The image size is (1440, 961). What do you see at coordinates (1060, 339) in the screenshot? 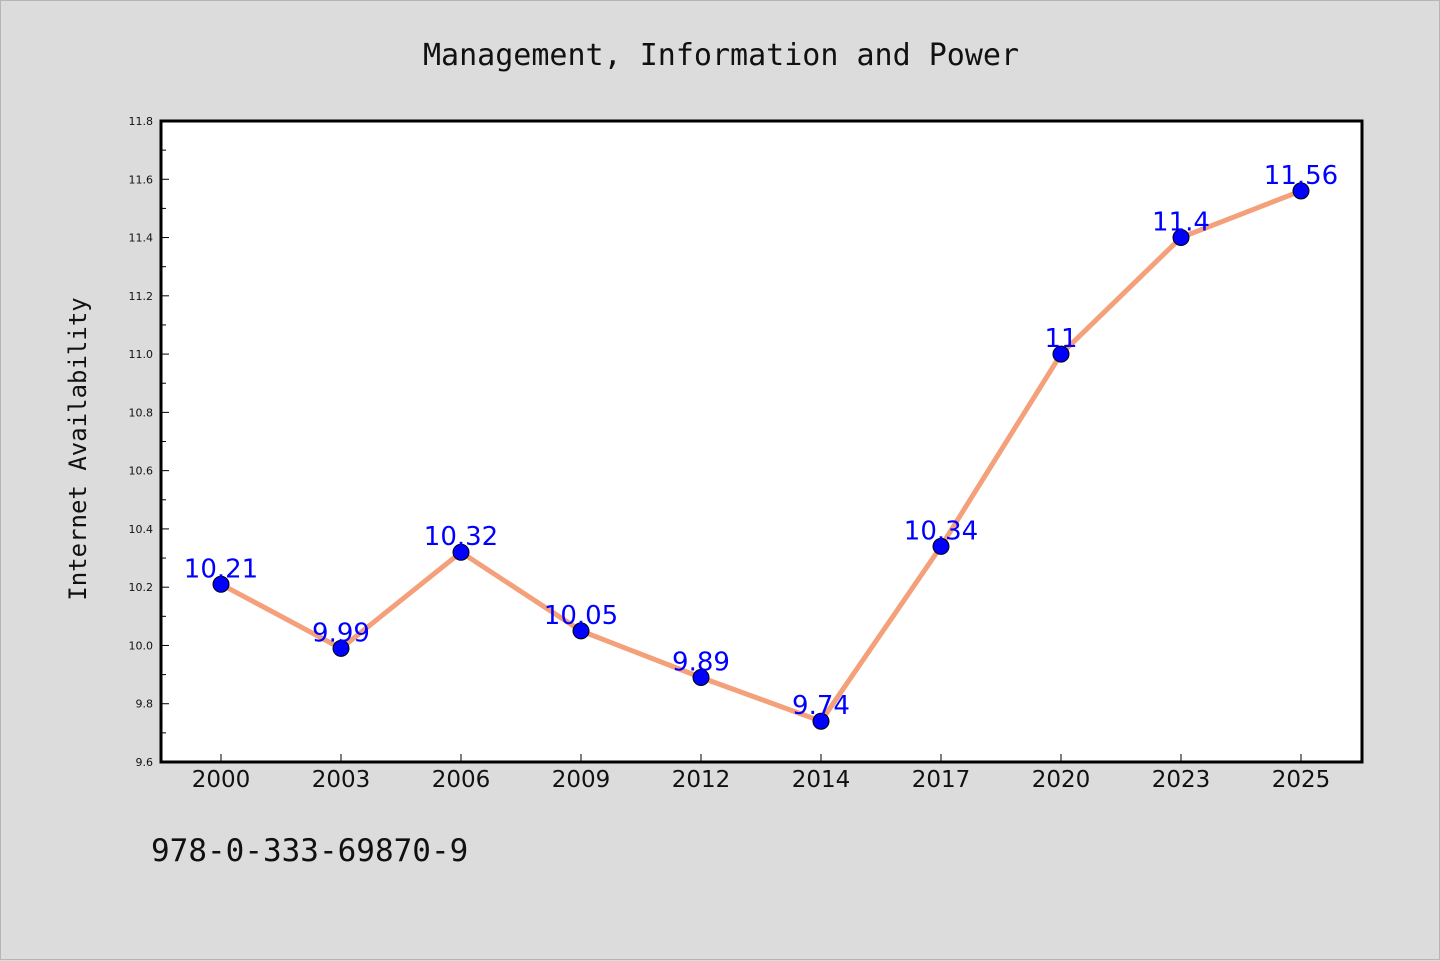
I see `data-label: 11` at bounding box center [1060, 339].